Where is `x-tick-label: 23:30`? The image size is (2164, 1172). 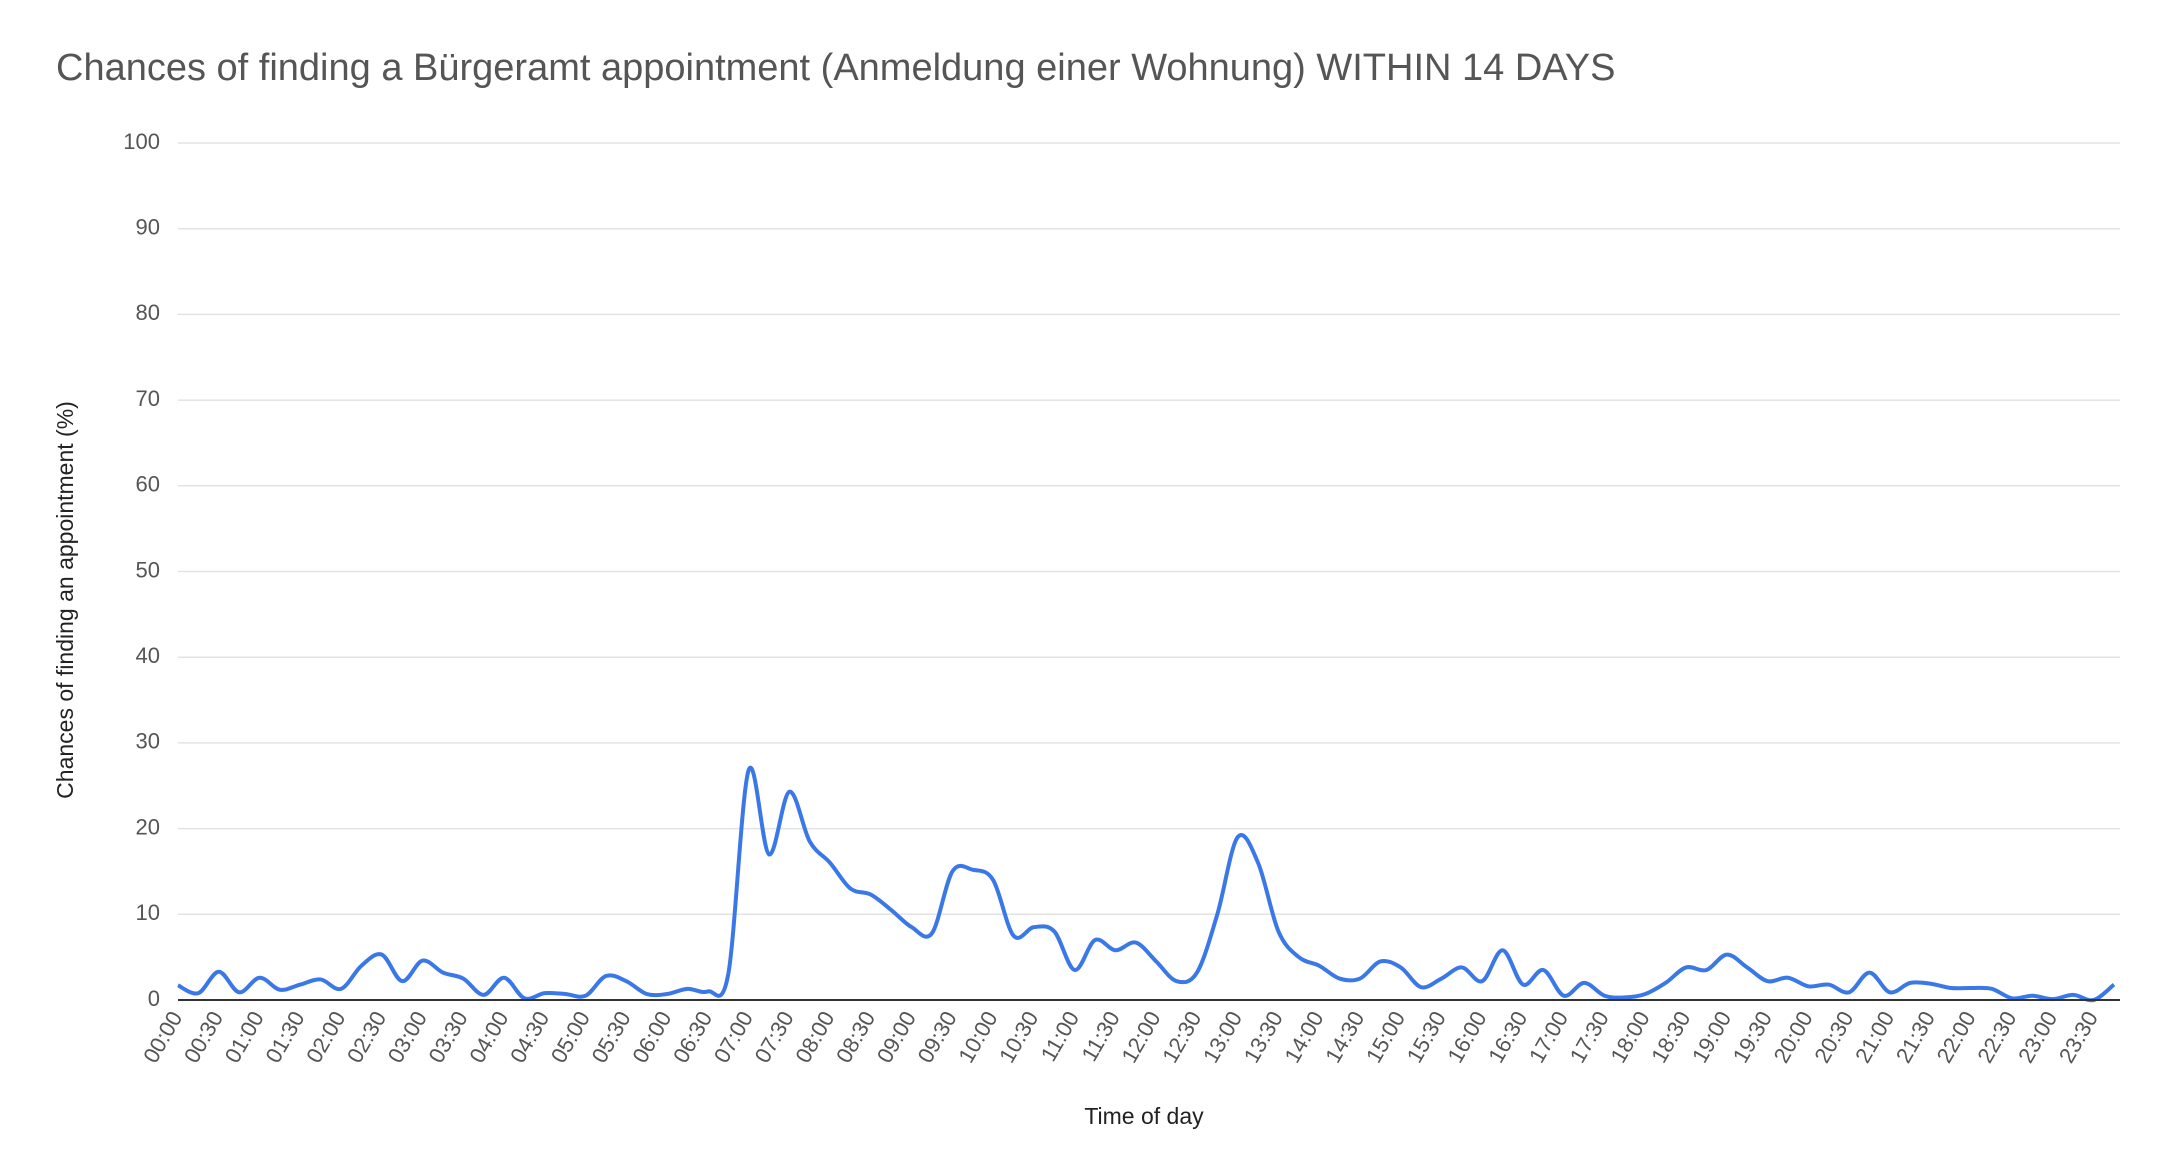 x-tick-label: 23:30 is located at coordinates (2078, 1037).